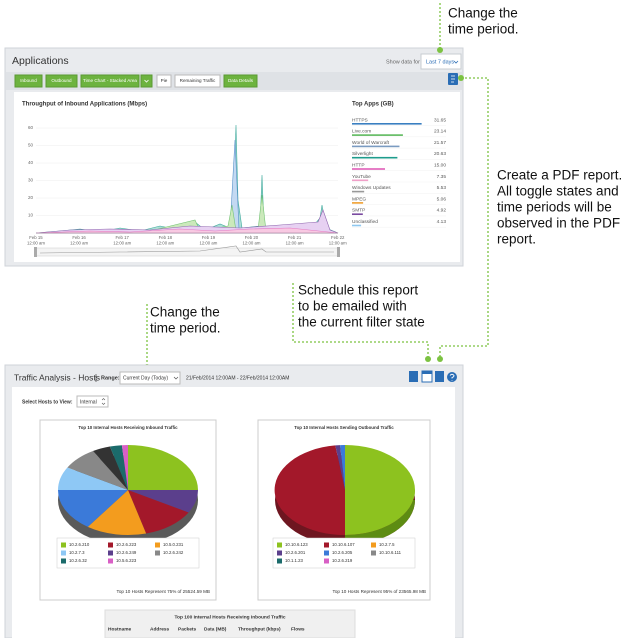  What do you see at coordinates (110, 378) in the screenshot?
I see `label: Range:` at bounding box center [110, 378].